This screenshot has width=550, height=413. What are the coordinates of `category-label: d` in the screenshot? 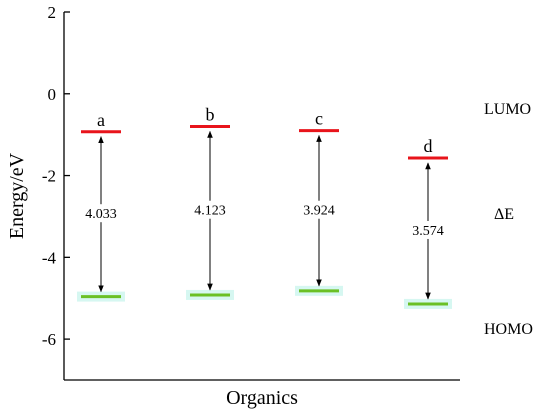 It's located at (428, 146).